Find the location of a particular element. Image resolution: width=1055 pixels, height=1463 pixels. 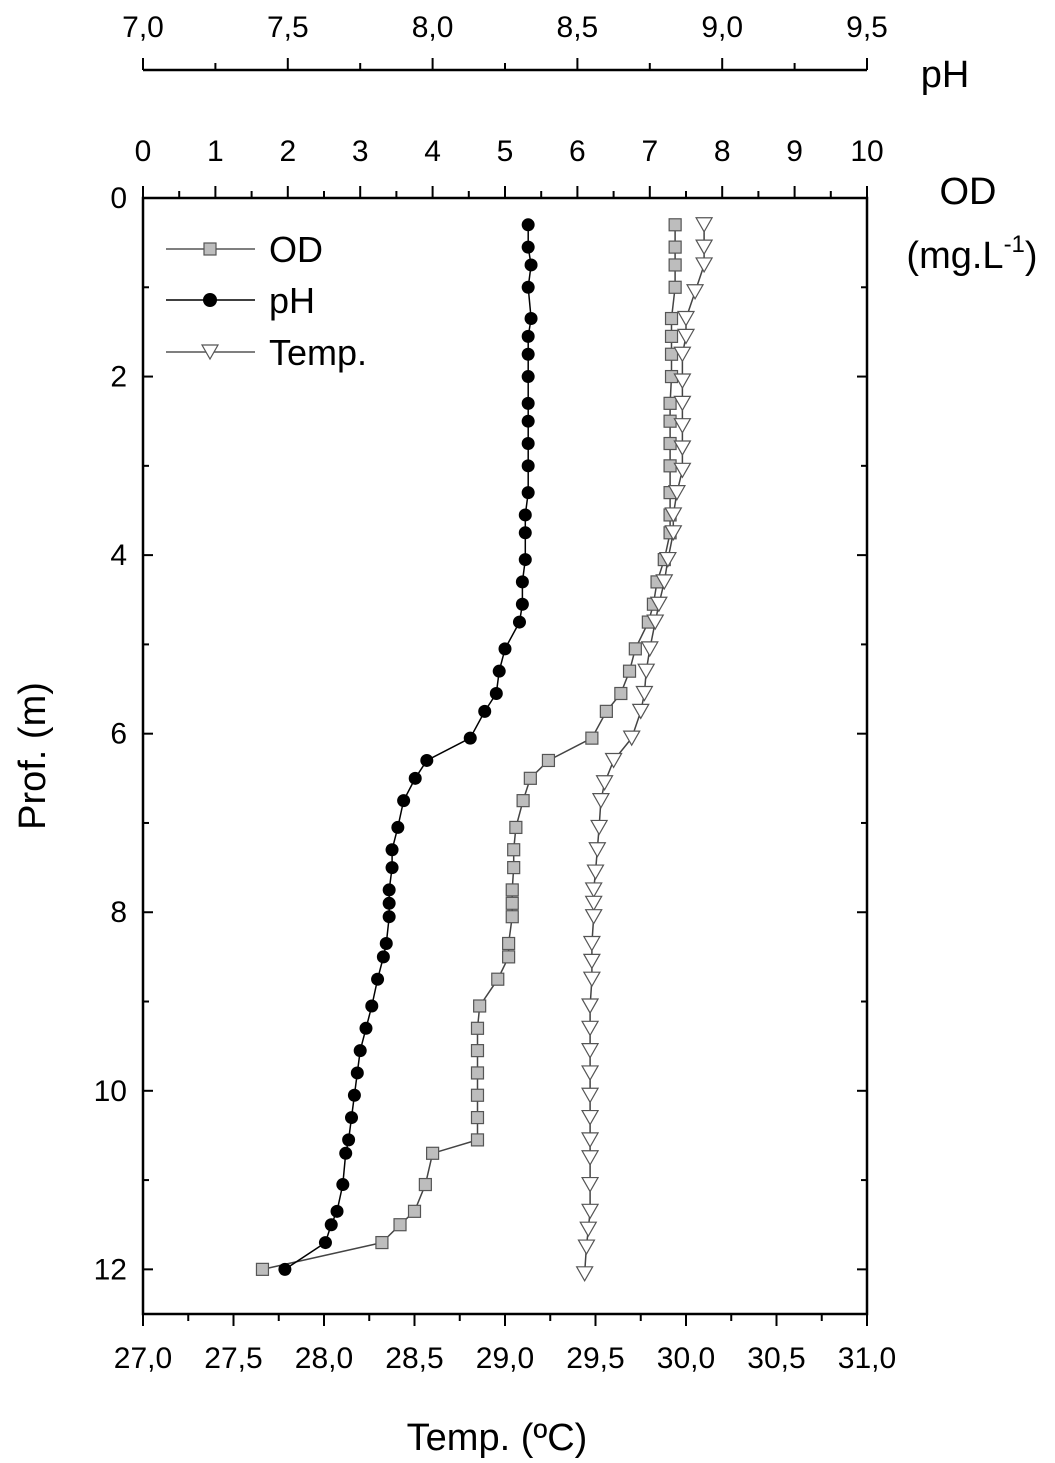

temp-tick-label: 28,0 is located at coordinates (324, 1358).